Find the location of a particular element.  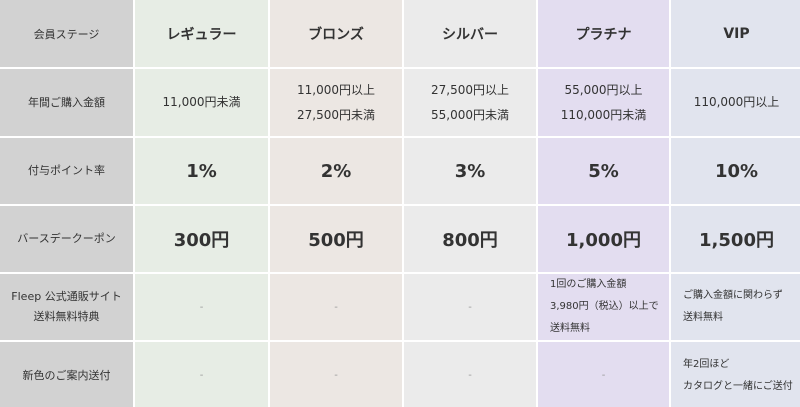

value-cell: 300円 is located at coordinates (201, 239).